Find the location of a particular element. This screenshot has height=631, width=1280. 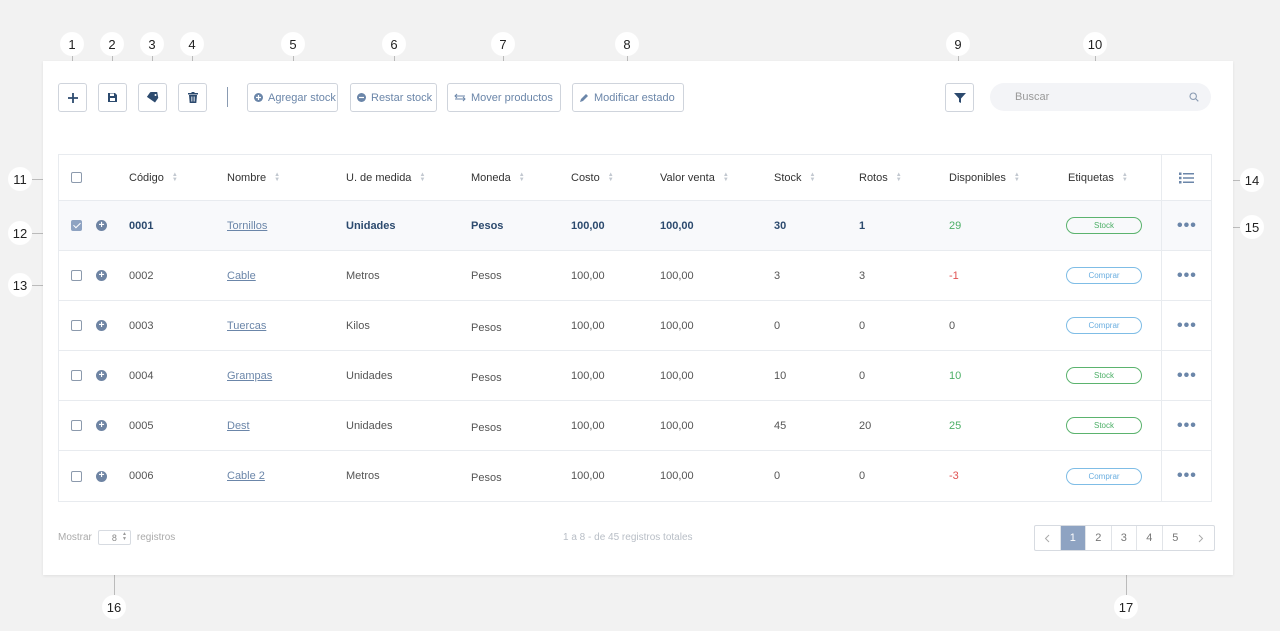

minus-circle-icon is located at coordinates (361, 97).